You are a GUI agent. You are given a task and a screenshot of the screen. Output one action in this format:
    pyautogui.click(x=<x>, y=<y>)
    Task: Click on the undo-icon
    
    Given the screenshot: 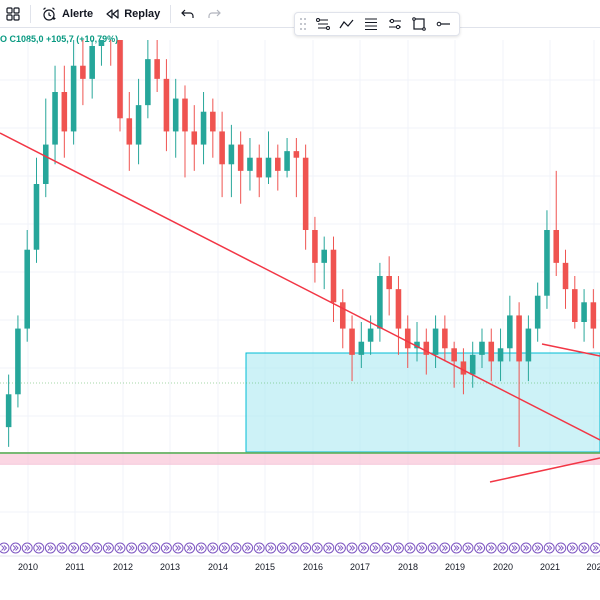 What is the action you would take?
    pyautogui.click(x=188, y=14)
    